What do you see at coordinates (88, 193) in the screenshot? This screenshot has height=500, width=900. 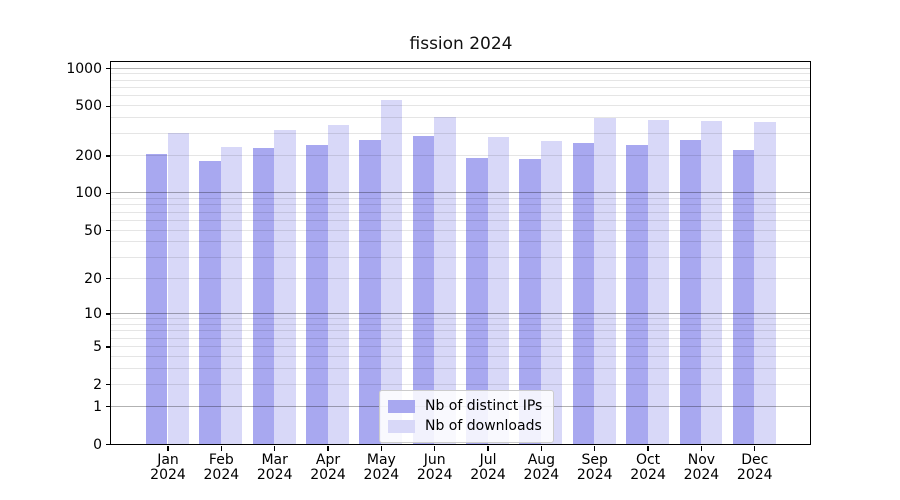 I see `y-tick-label-100: 100` at bounding box center [88, 193].